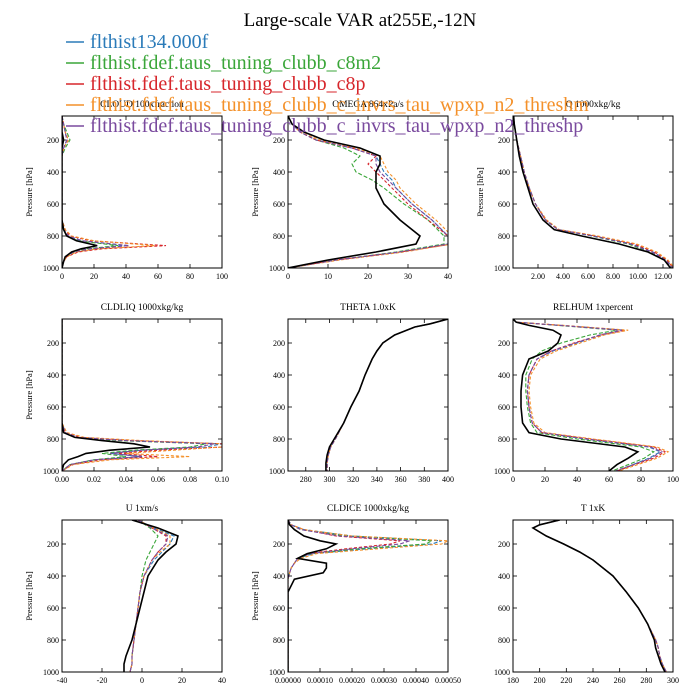 Image resolution: width=700 pixels, height=700 pixels. I want to click on panel-title: RELHUM 1xpercent, so click(593, 308).